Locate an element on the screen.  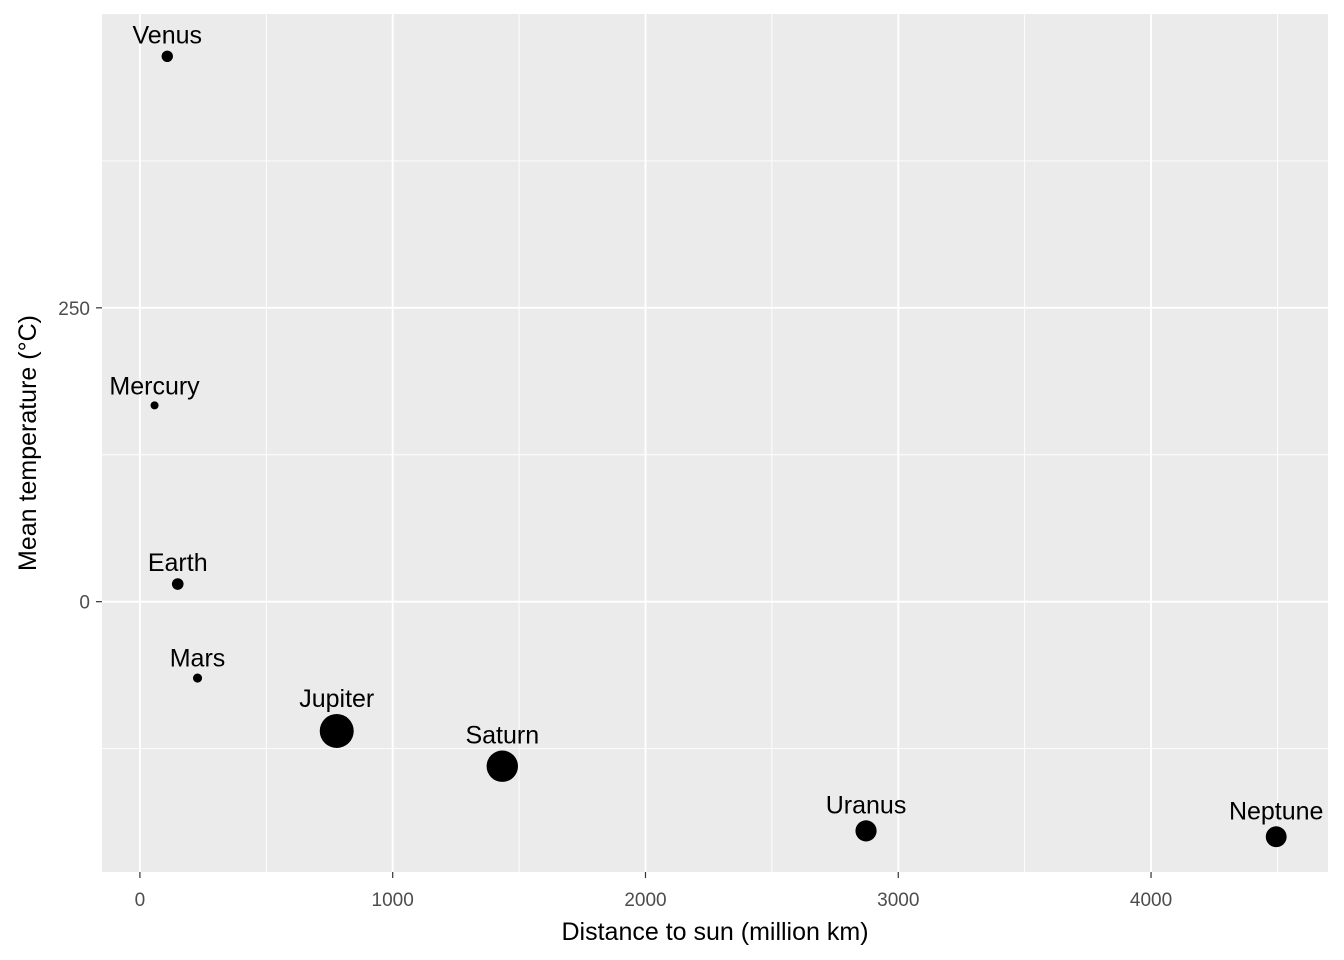
x-tick-label: 1000 is located at coordinates (393, 900).